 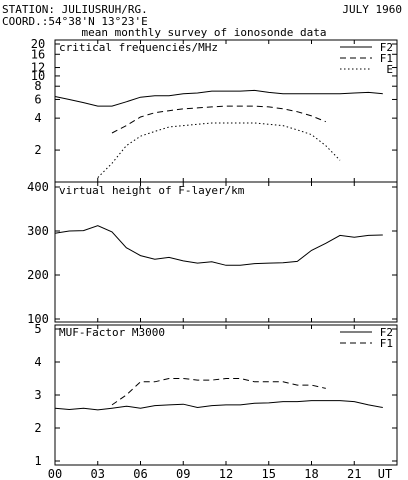 I want to click on y-tick-label: 8, so click(x=37, y=86).